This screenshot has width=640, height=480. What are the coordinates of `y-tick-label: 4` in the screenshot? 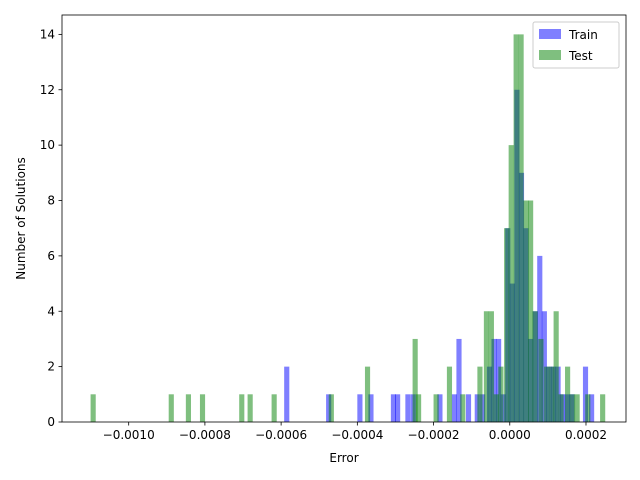 It's located at (51, 311).